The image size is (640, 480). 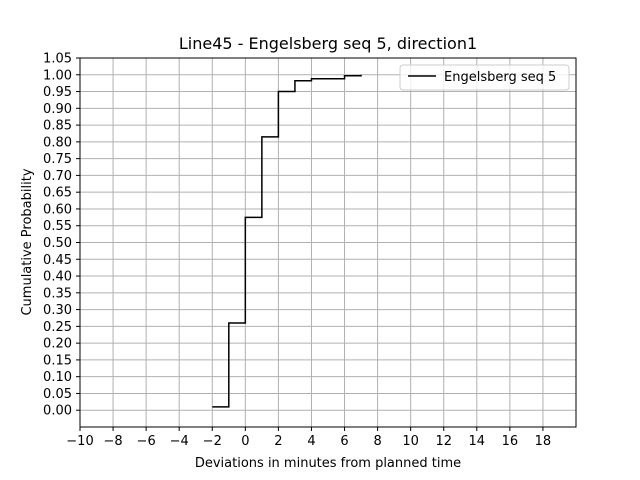 What do you see at coordinates (57, 109) in the screenshot?
I see `y-tick-label: 0.90` at bounding box center [57, 109].